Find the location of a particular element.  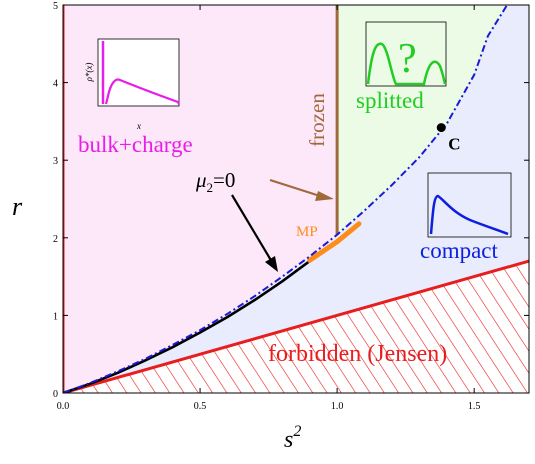

mp-segment is located at coordinates (334, 242).